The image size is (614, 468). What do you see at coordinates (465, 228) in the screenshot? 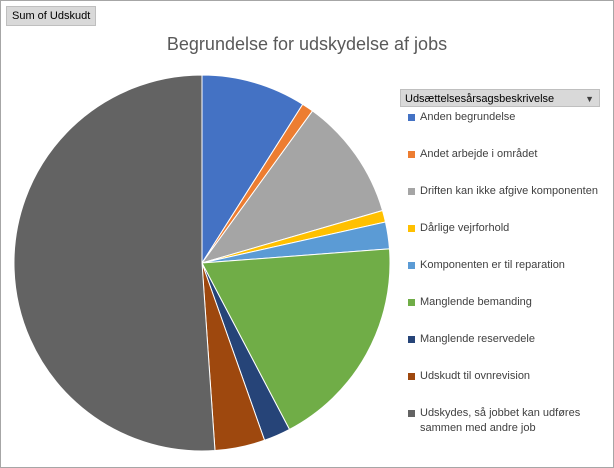
I see `legend-label: Dårlige vejrforhold` at bounding box center [465, 228].